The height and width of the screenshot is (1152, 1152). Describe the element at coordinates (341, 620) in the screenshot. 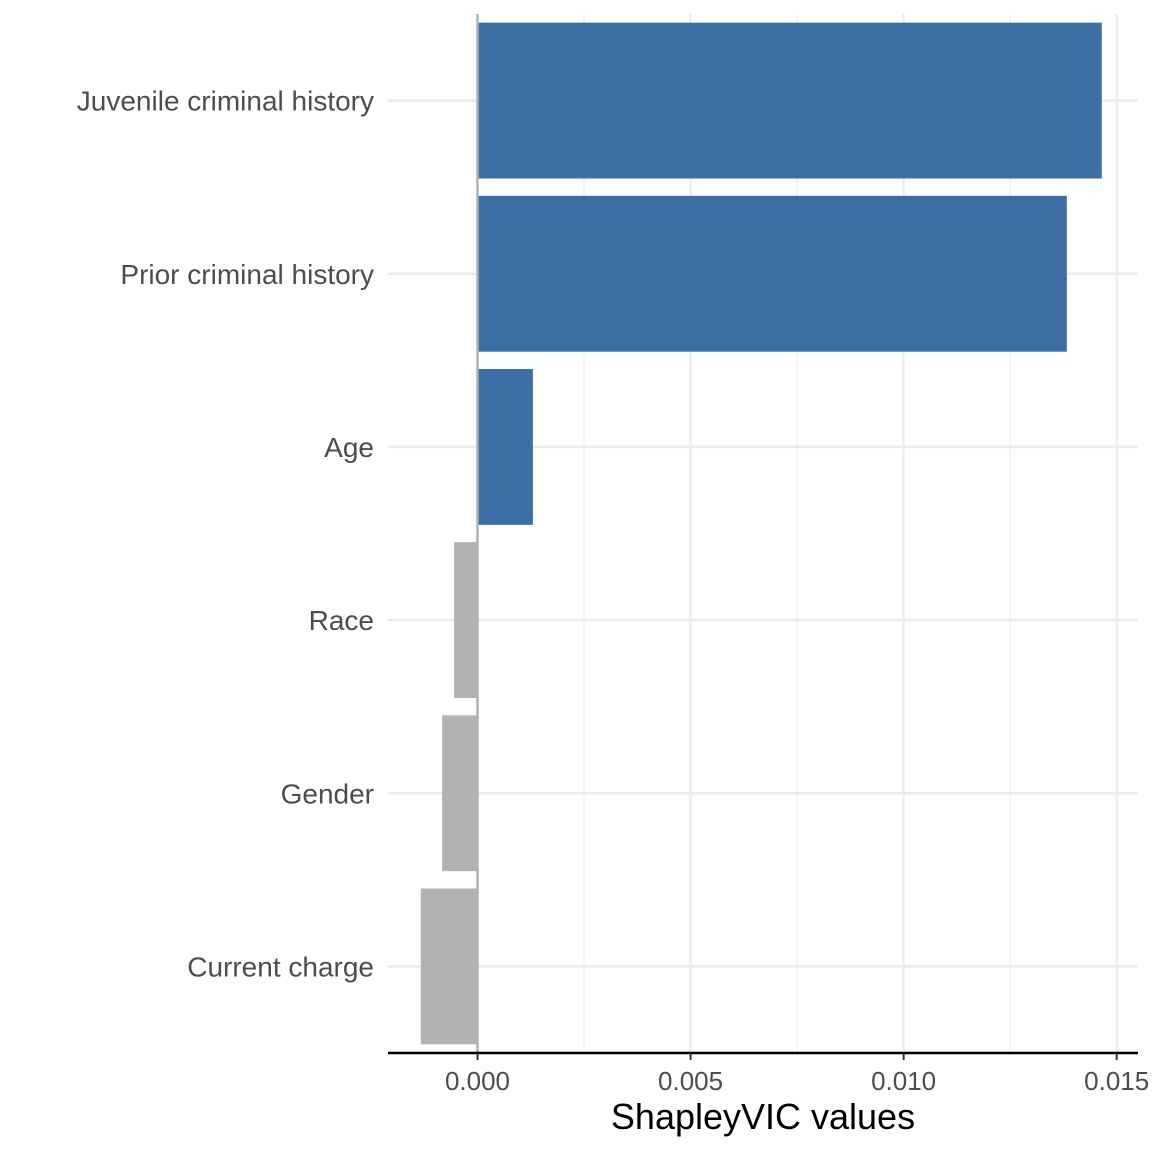

I see `category-label: Race` at that location.